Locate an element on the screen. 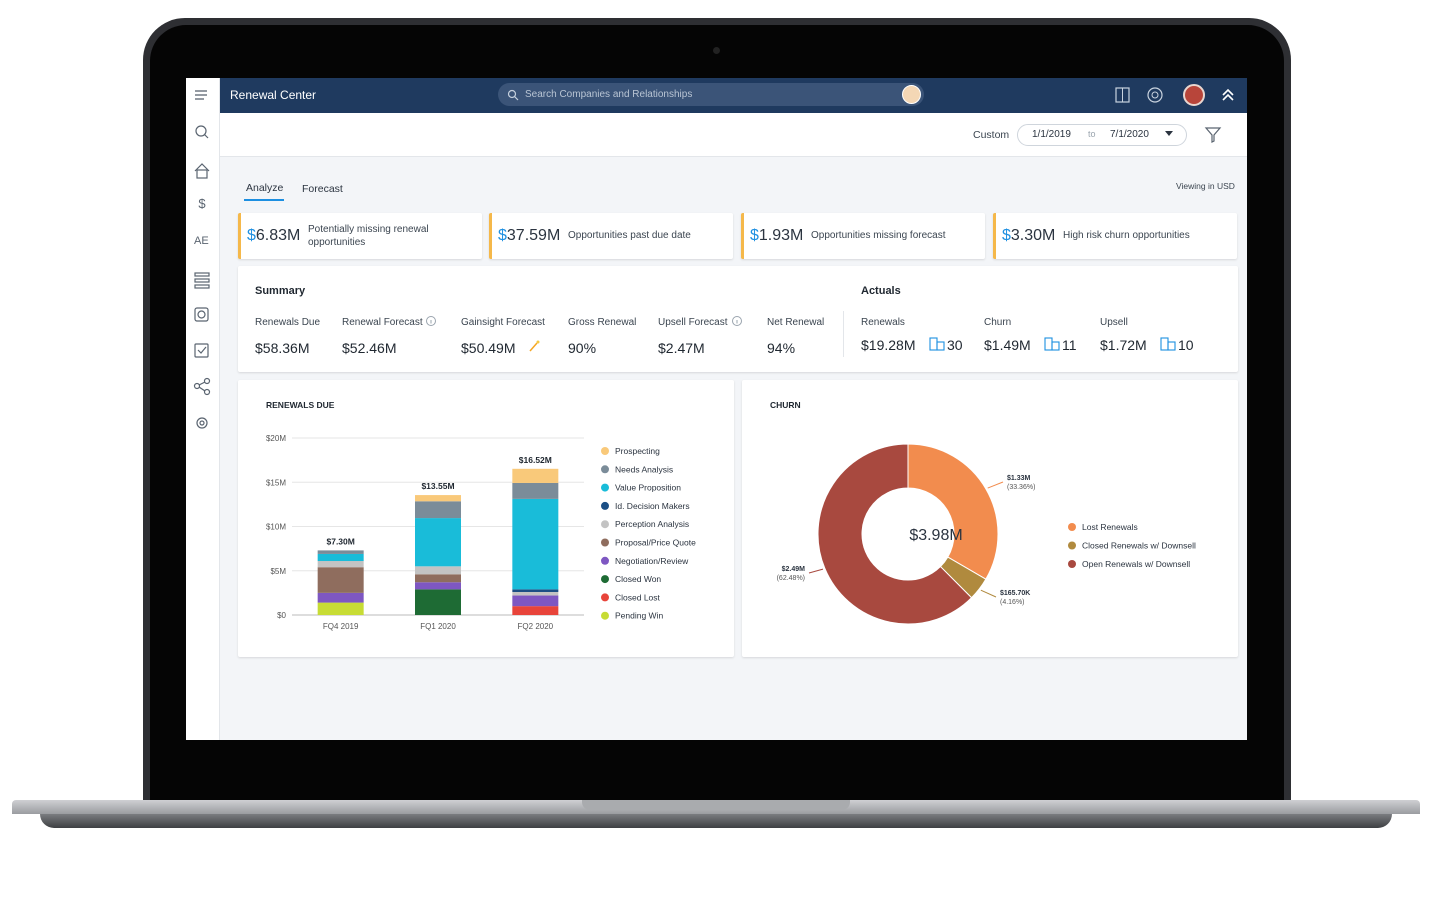 This screenshot has height=900, width=1440. y-tick-label: $0 is located at coordinates (281, 615).